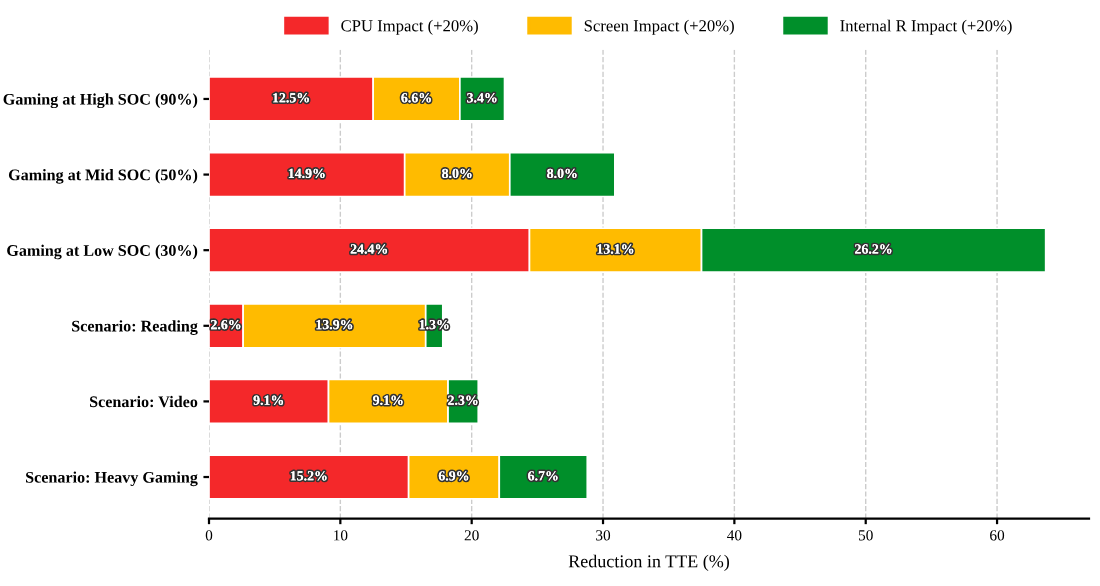  What do you see at coordinates (144, 401) in the screenshot?
I see `y-tick-label: Scenario: Video` at bounding box center [144, 401].